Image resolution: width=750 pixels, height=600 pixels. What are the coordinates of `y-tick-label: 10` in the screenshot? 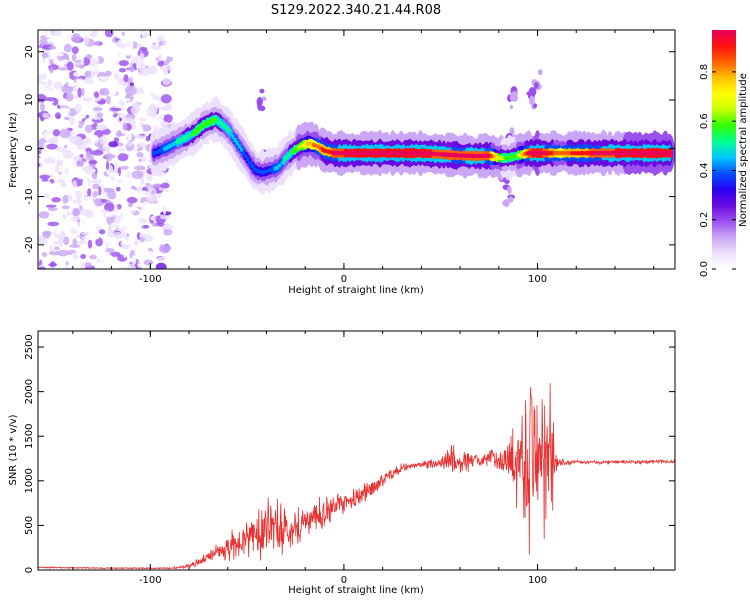 It's located at (29, 100).